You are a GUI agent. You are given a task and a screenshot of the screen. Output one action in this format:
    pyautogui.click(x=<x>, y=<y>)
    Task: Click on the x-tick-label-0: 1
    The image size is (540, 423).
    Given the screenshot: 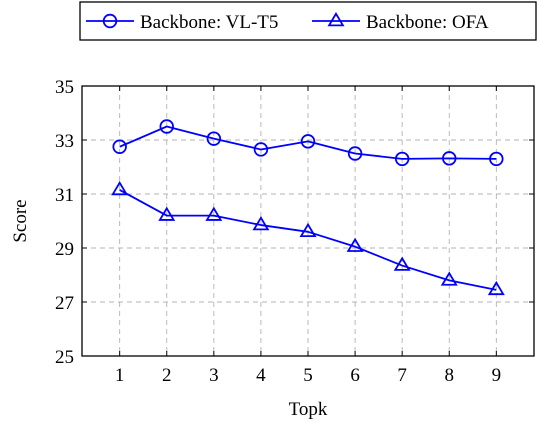 What is the action you would take?
    pyautogui.click(x=120, y=375)
    